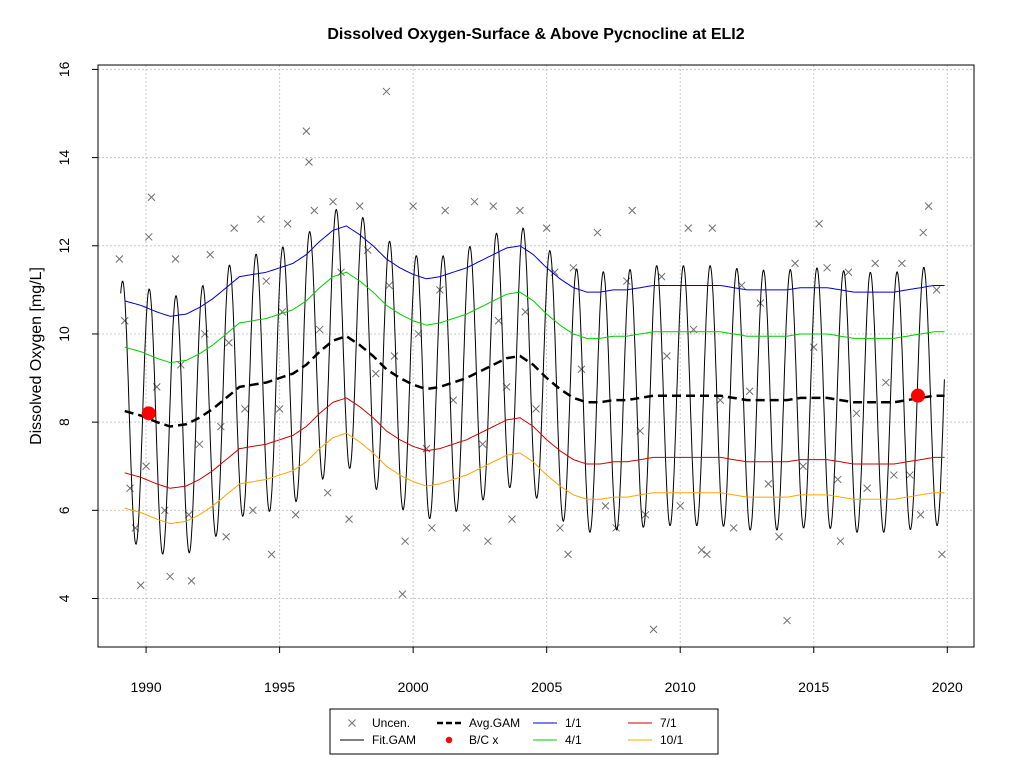  What do you see at coordinates (77, 331) in the screenshot?
I see `y-axis: 4 6 8 10 12 14 16` at bounding box center [77, 331].